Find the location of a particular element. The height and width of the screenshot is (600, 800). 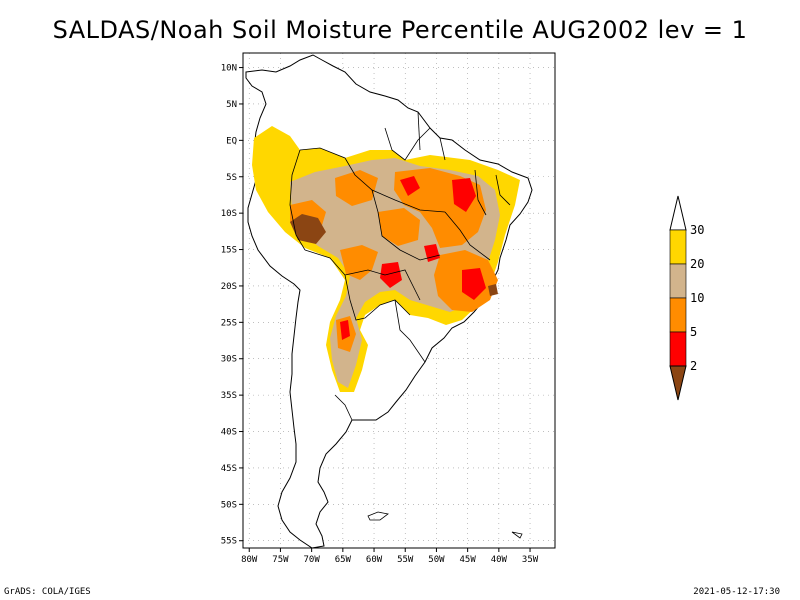

lon-tick-label: 60W is located at coordinates (374, 560).